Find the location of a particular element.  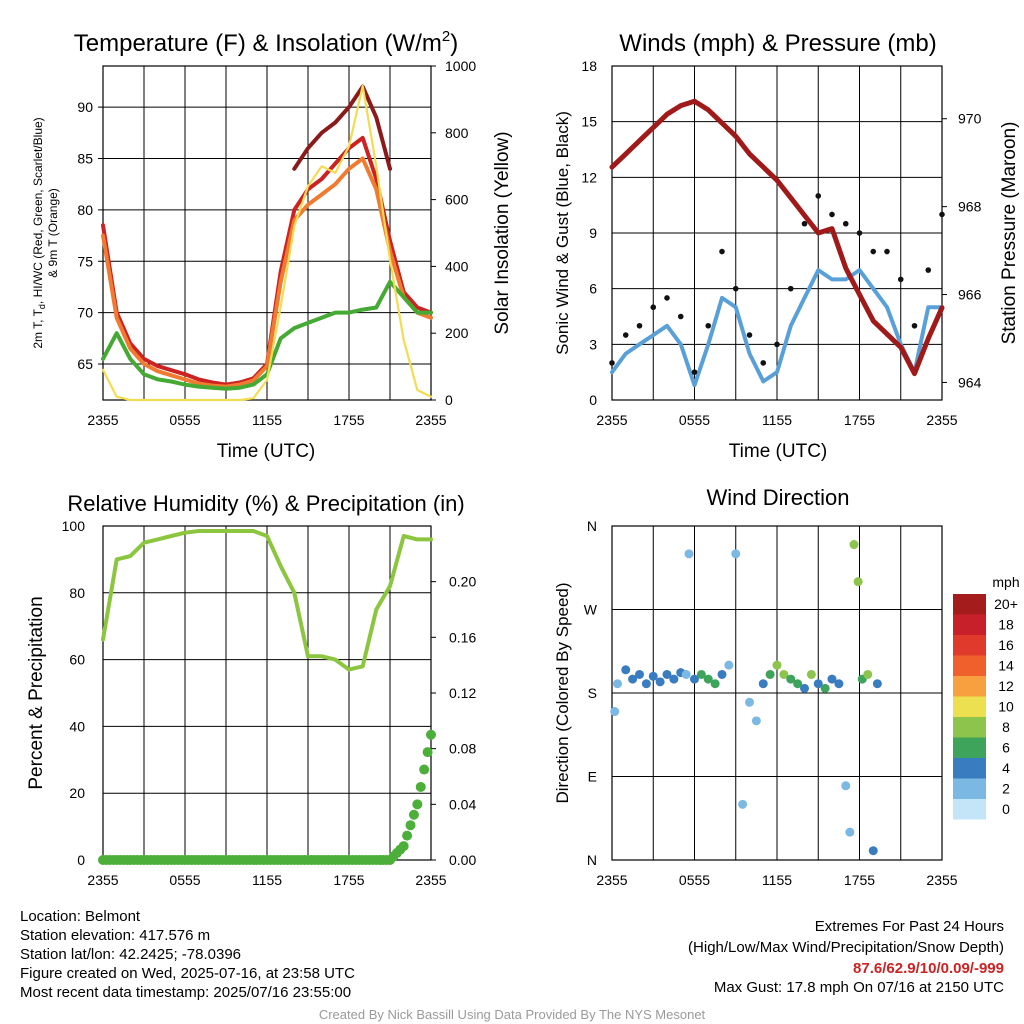

wind-title: Winds (mph) & Pressure (mb) is located at coordinates (777, 43).